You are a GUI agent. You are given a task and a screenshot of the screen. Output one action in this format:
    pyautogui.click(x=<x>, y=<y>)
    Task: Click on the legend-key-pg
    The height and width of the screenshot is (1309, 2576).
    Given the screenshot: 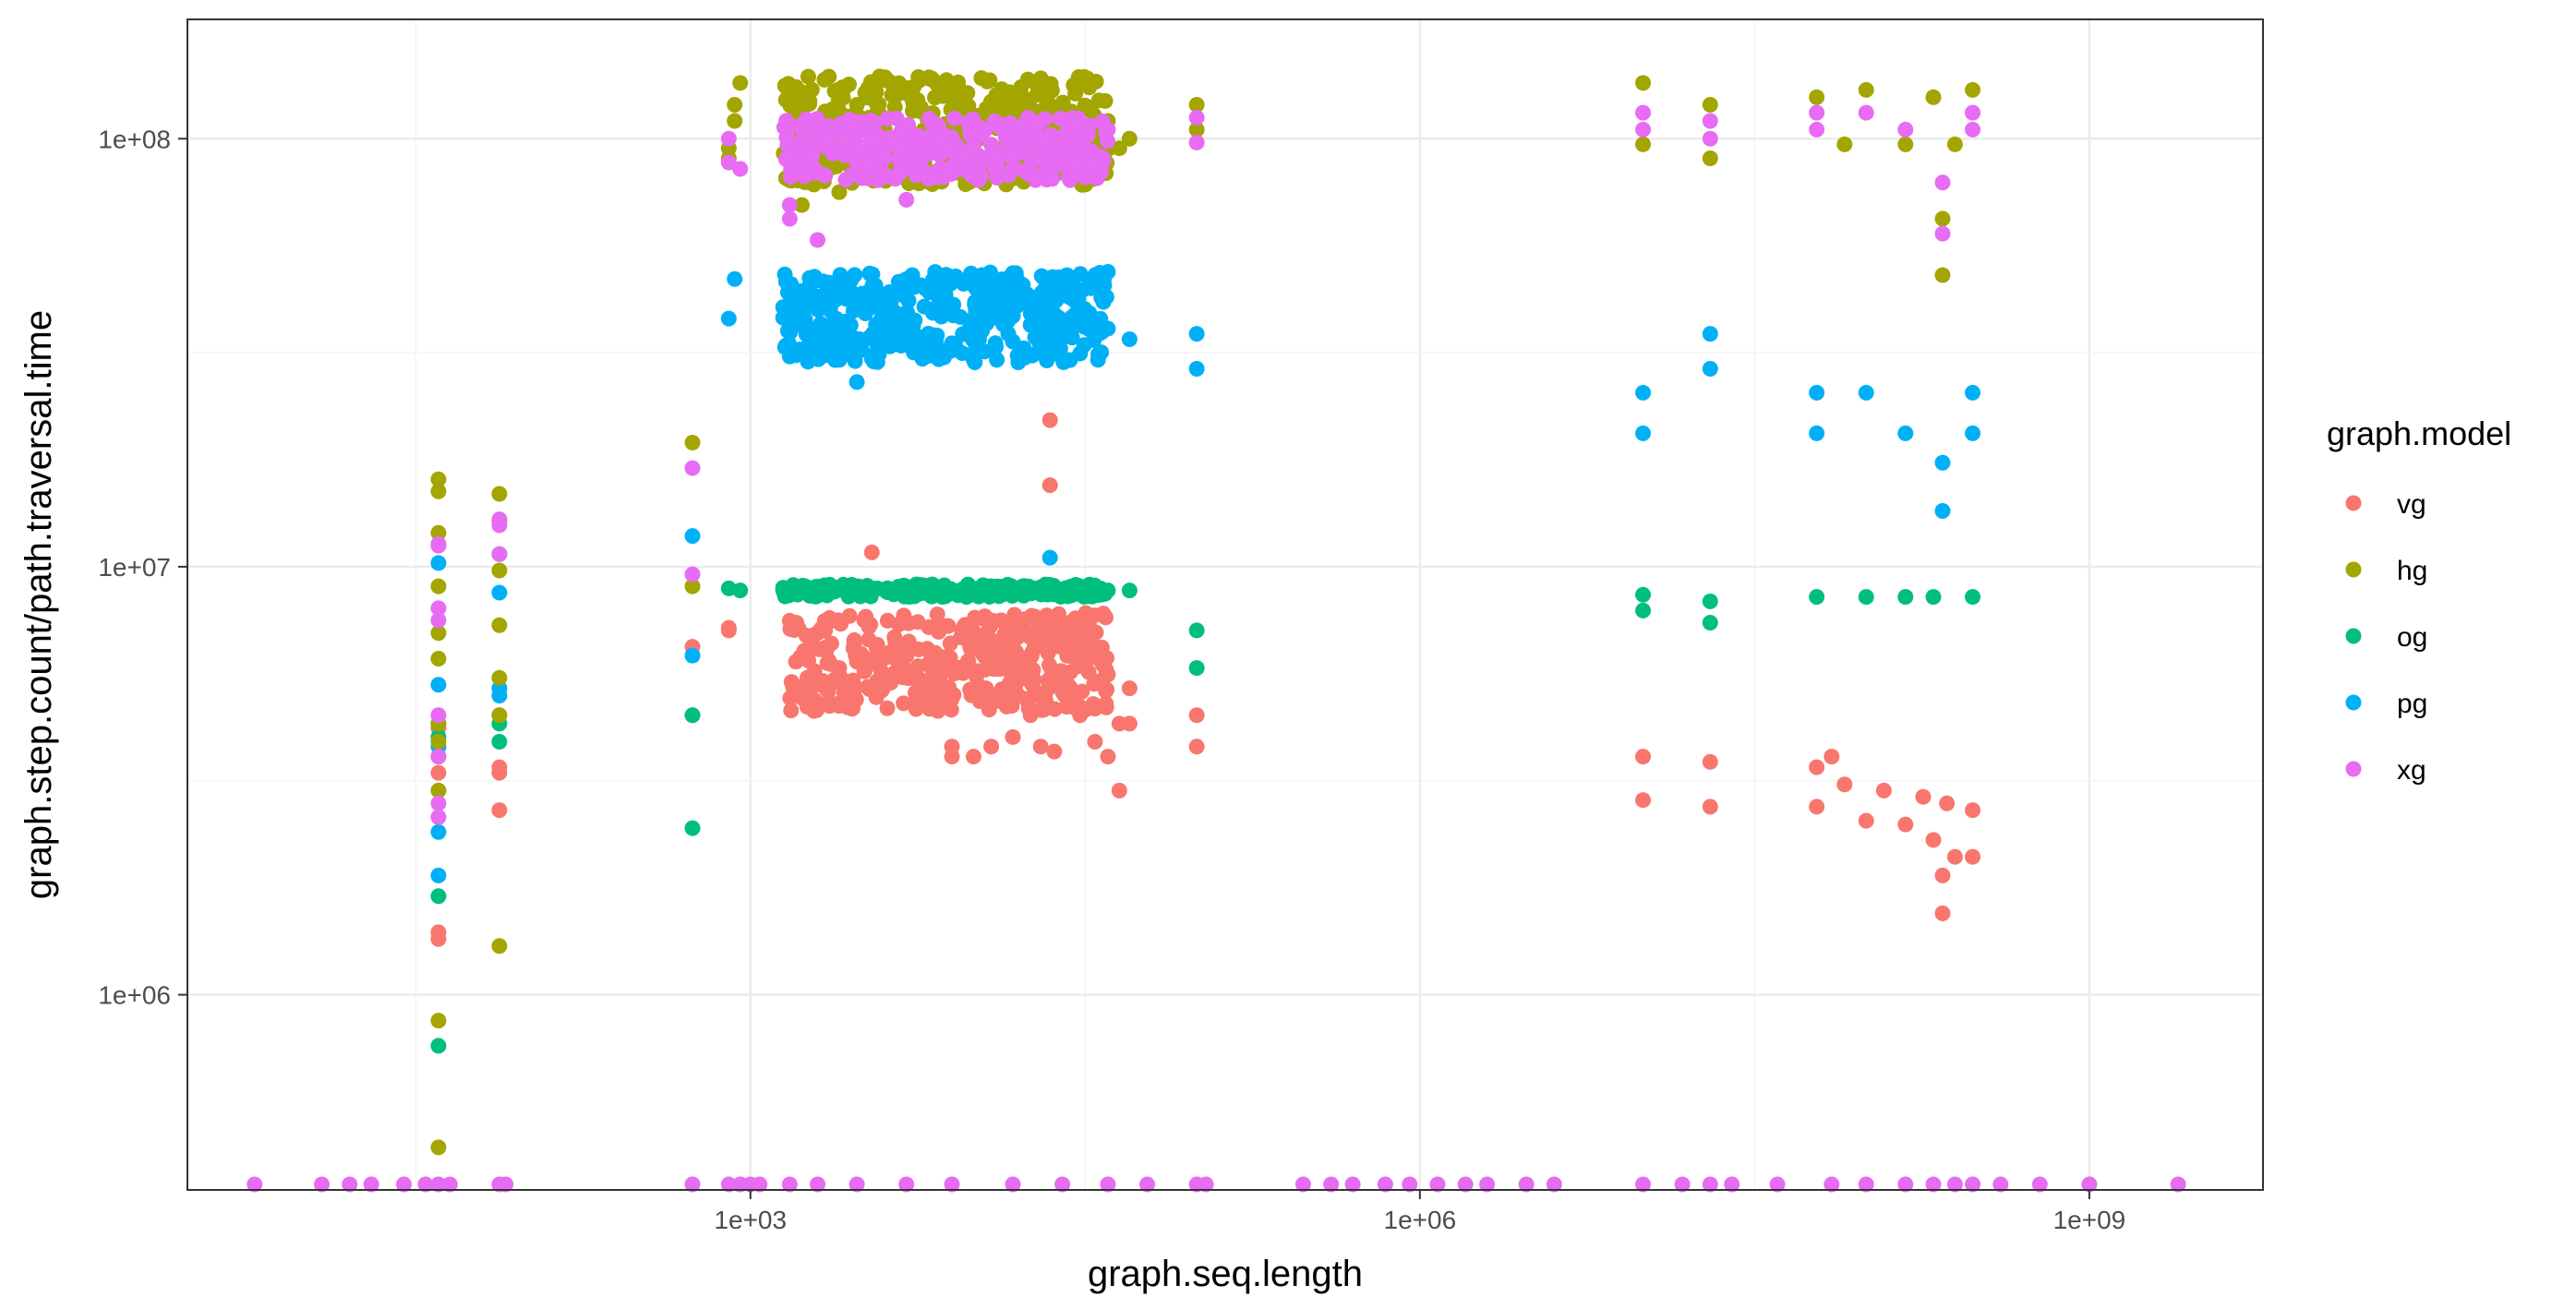 What is the action you would take?
    pyautogui.click(x=2353, y=703)
    